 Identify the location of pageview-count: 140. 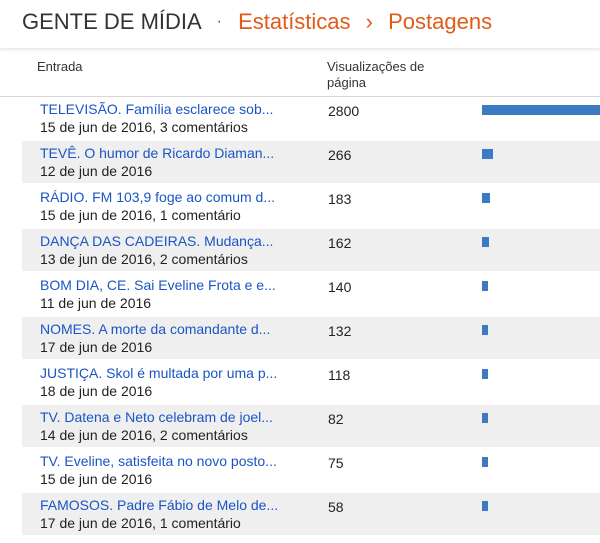
(340, 287).